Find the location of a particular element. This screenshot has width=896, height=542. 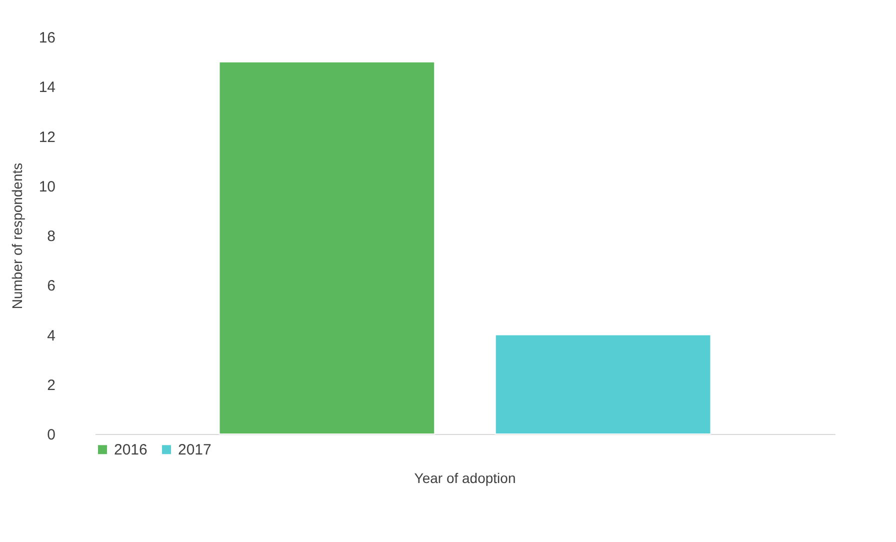

y-axis-title: Number of respondents is located at coordinates (16, 236).